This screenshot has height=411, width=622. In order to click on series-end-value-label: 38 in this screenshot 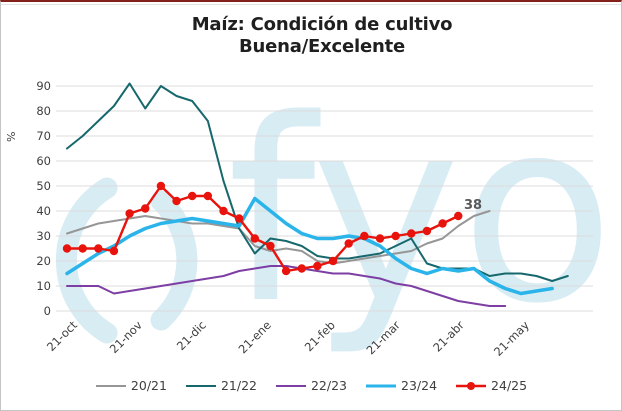, I will do `click(473, 205)`.